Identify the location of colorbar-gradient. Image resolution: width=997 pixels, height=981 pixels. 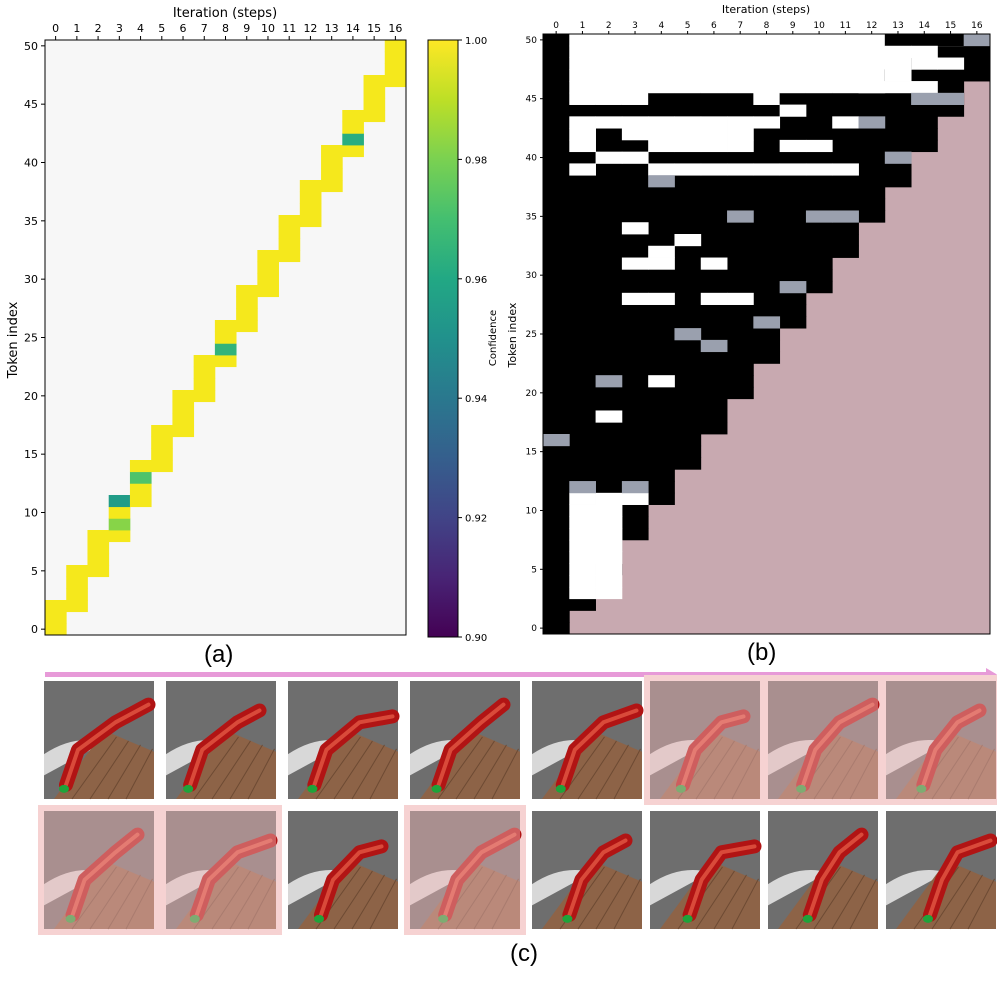
(443, 338).